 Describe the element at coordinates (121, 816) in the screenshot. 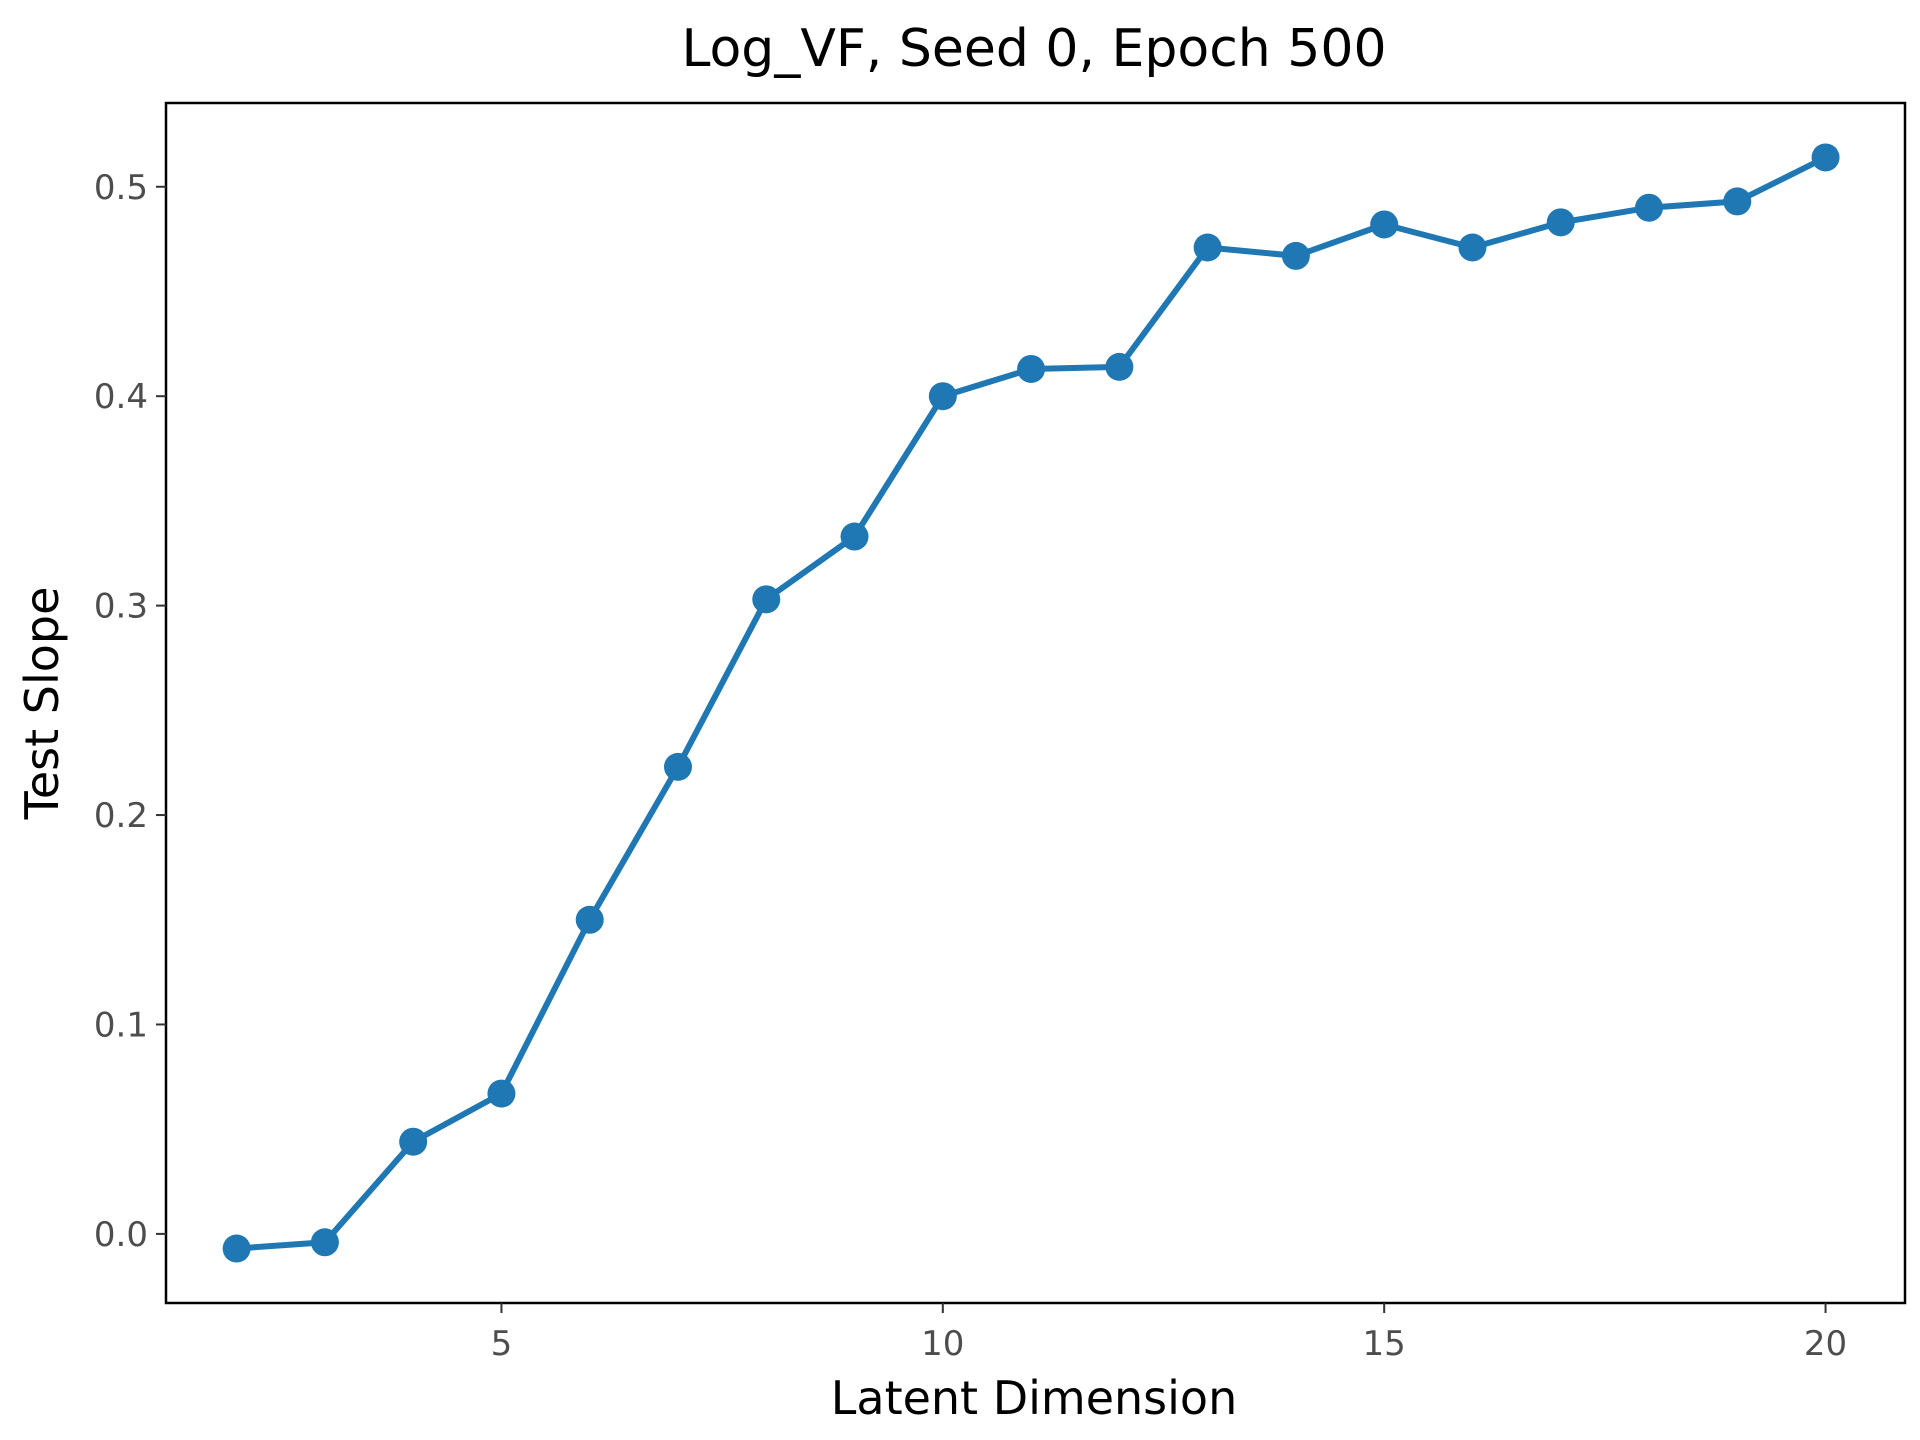

I see `y-tick-label: 0.2` at that location.